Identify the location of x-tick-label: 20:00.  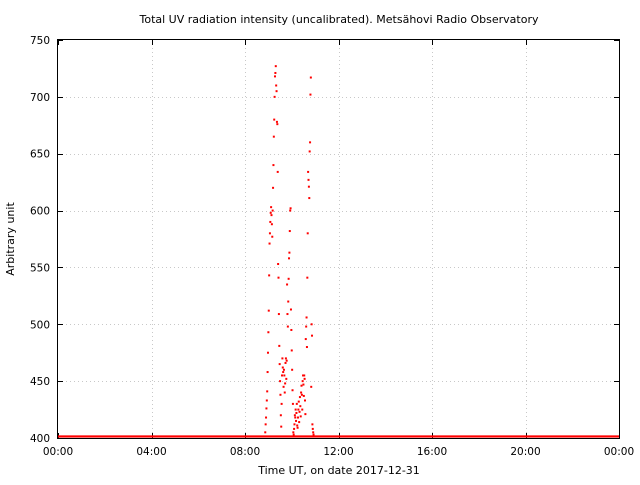
(525, 452).